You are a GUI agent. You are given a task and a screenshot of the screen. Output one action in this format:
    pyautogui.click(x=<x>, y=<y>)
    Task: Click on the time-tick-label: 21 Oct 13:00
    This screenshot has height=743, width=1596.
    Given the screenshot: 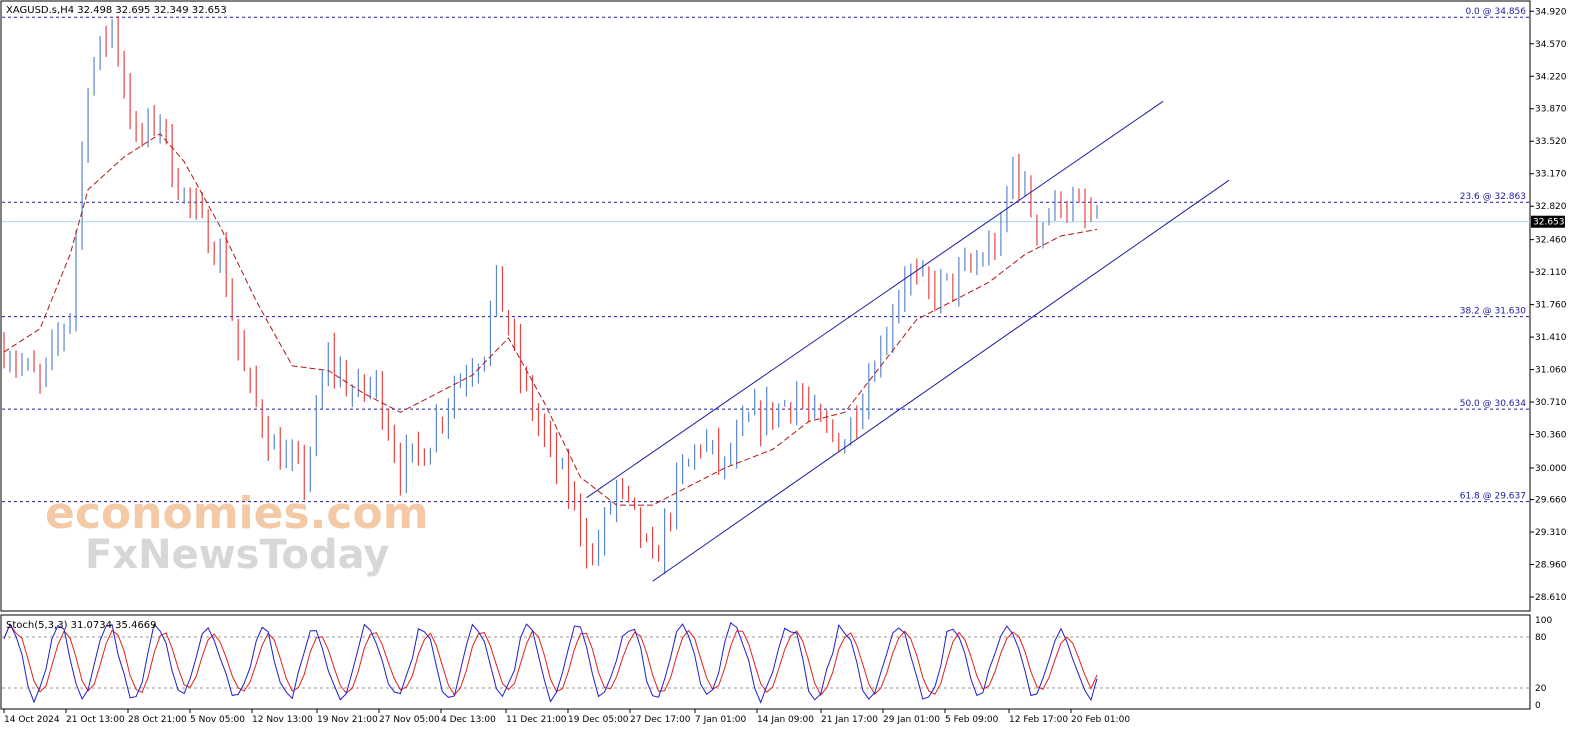 What is the action you would take?
    pyautogui.click(x=95, y=720)
    